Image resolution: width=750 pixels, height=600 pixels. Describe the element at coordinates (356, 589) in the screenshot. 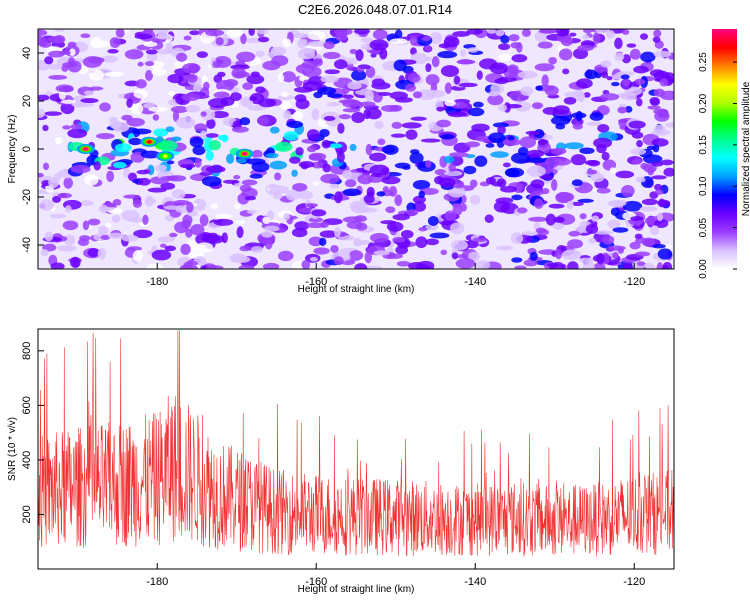

I see `snr-xlabel: Height of straight line (km)` at that location.